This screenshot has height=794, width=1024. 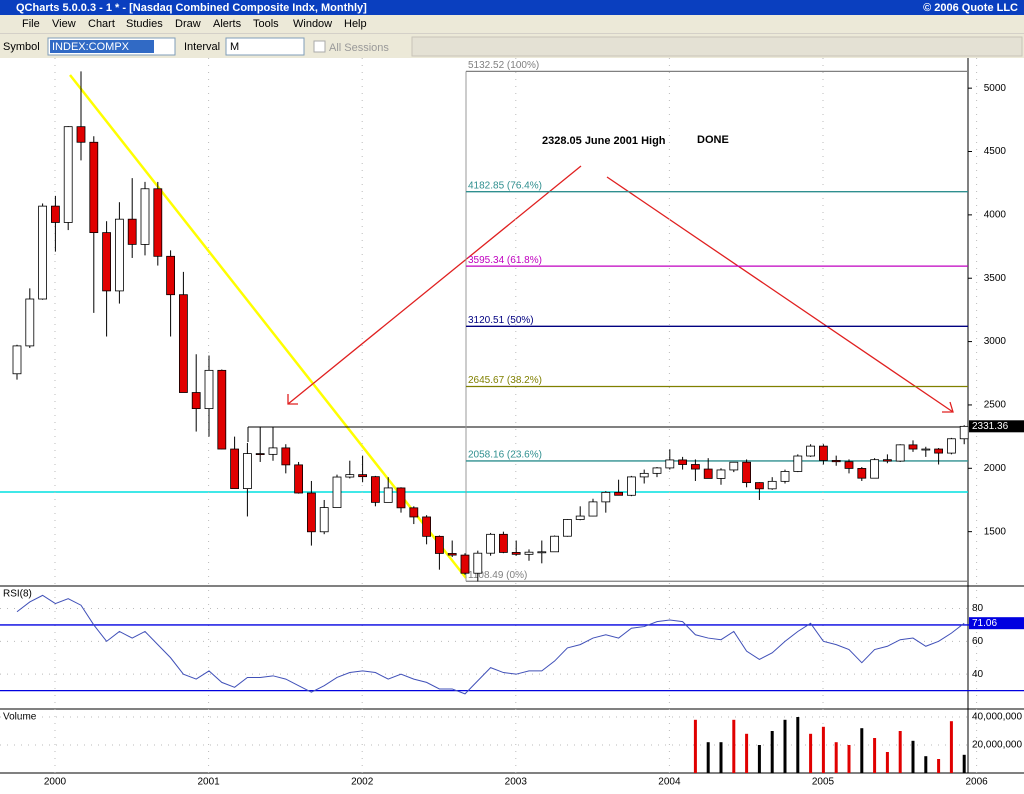 I want to click on rsi-line, so click(x=490, y=644).